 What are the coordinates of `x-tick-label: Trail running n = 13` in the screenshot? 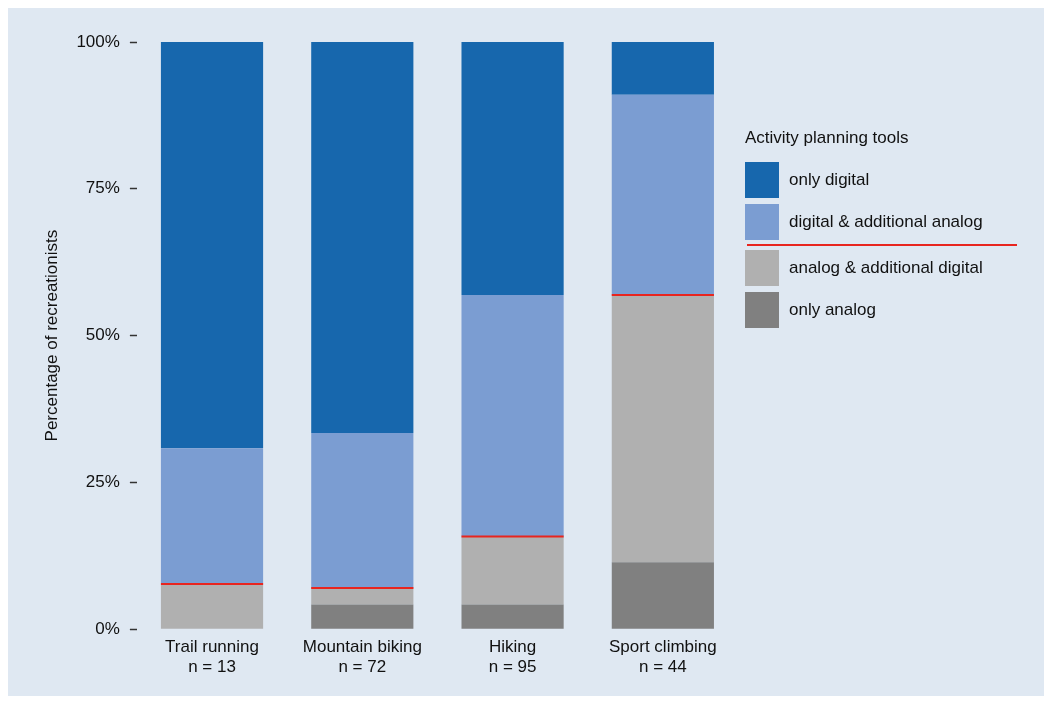 It's located at (212, 657).